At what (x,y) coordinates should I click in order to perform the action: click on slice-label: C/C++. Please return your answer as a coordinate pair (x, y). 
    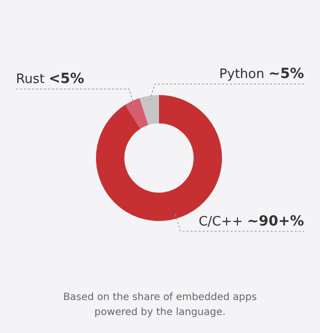
    Looking at the image, I should click on (223, 222).